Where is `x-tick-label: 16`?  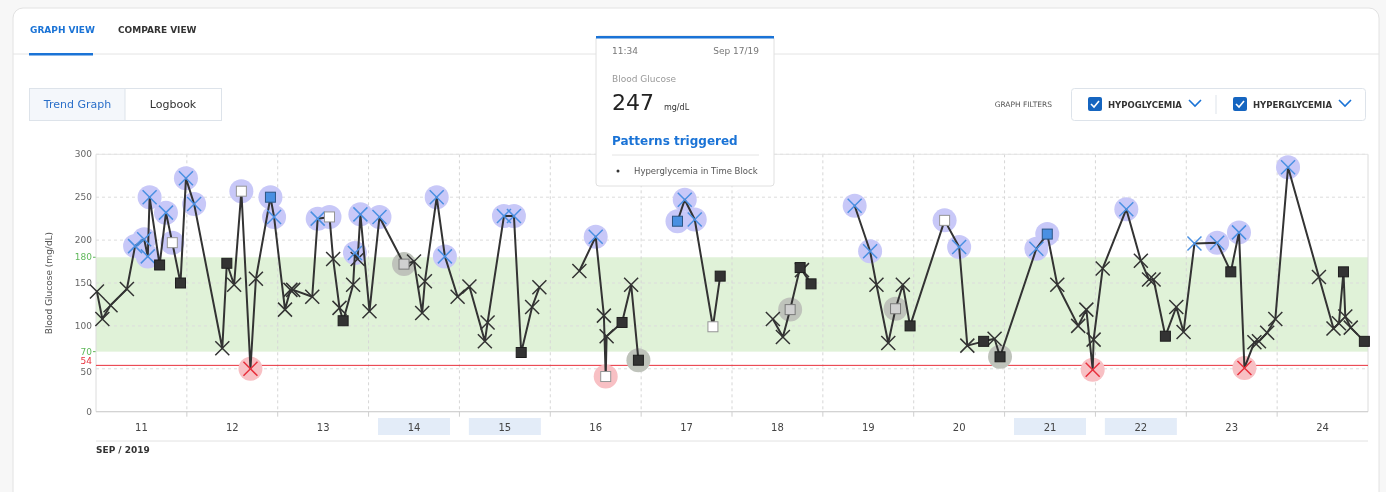 x-tick-label: 16 is located at coordinates (596, 427).